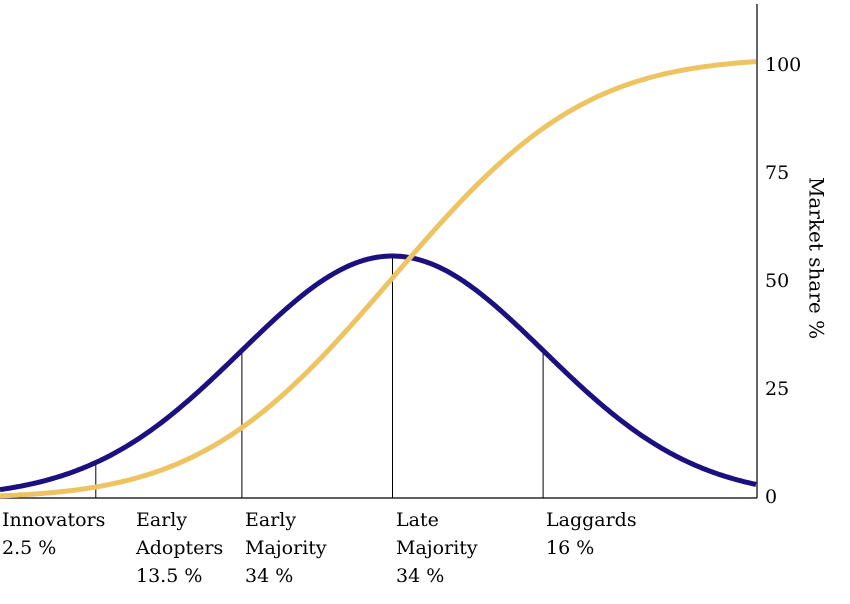 Image resolution: width=850 pixels, height=604 pixels. Describe the element at coordinates (417, 520) in the screenshot. I see `segment-label-late-majority-line1: Late` at that location.